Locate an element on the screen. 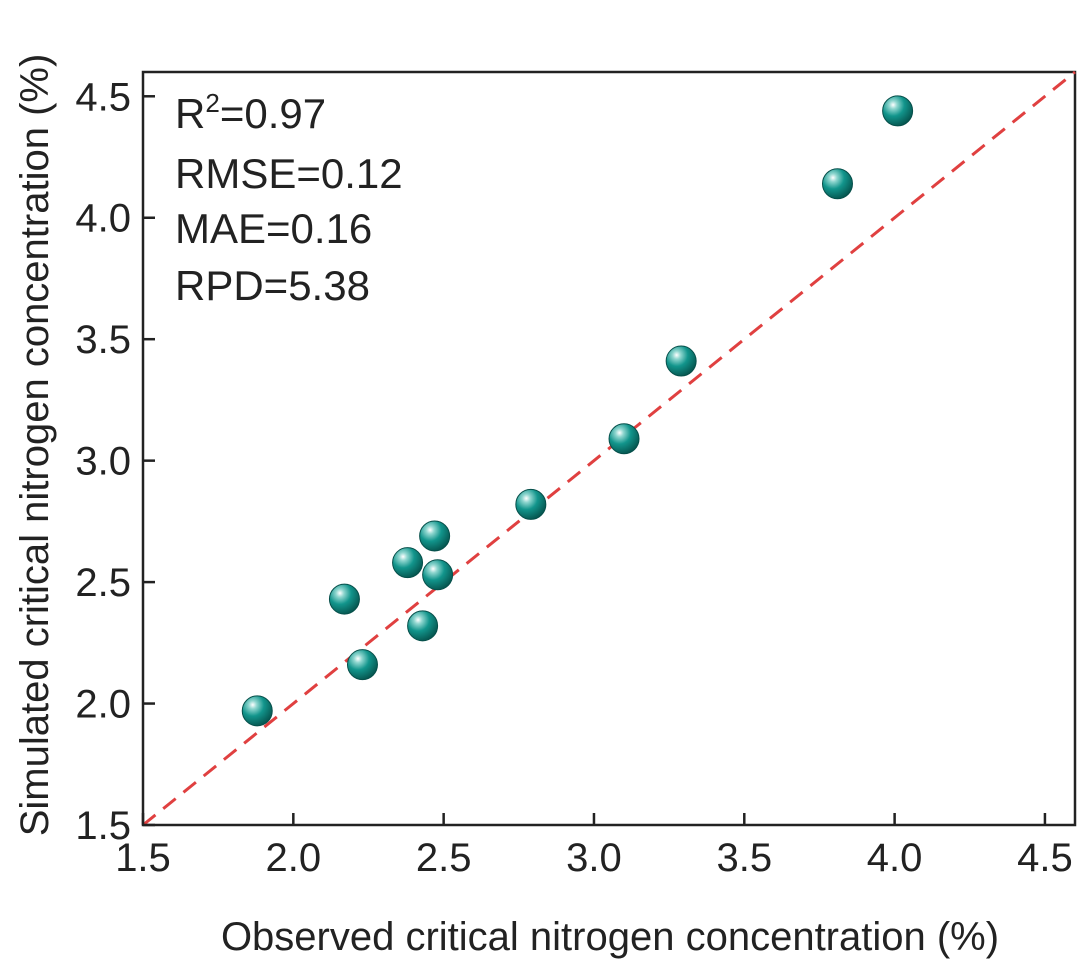  y-tick-label: 3.5 is located at coordinates (103, 340).